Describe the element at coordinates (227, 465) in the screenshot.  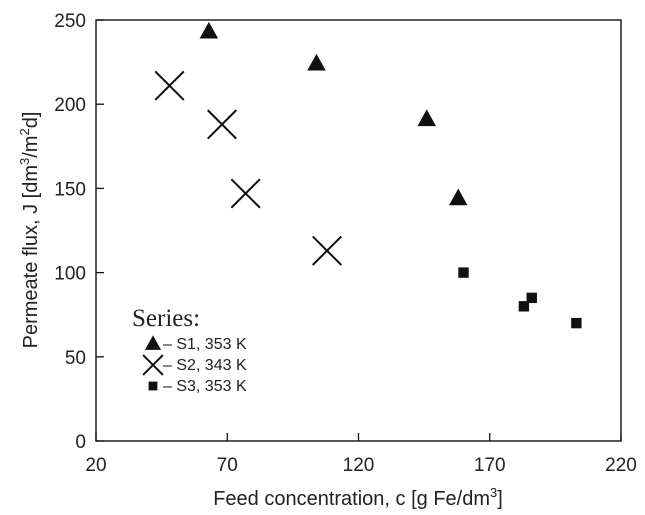
I see `x-tick-label: 70` at that location.